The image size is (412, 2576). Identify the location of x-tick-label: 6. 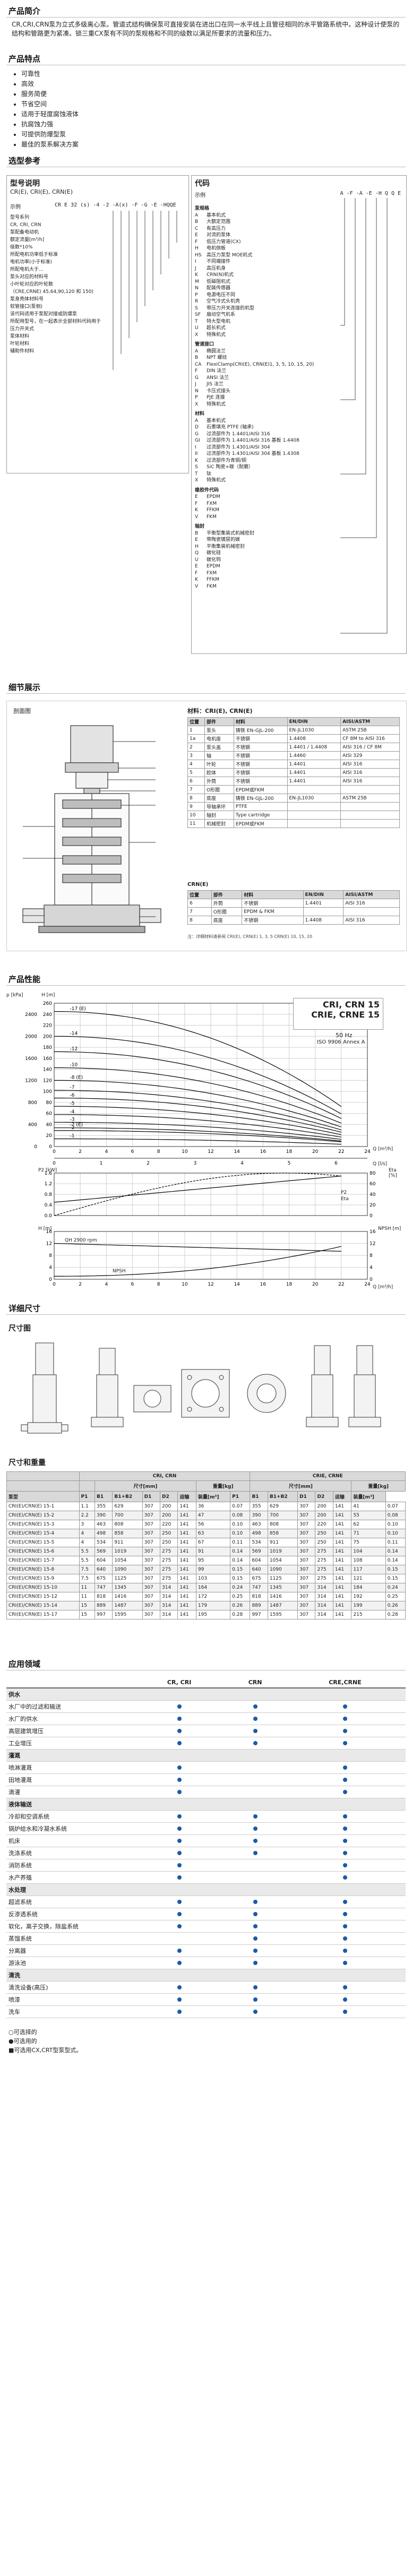
(132, 1152).